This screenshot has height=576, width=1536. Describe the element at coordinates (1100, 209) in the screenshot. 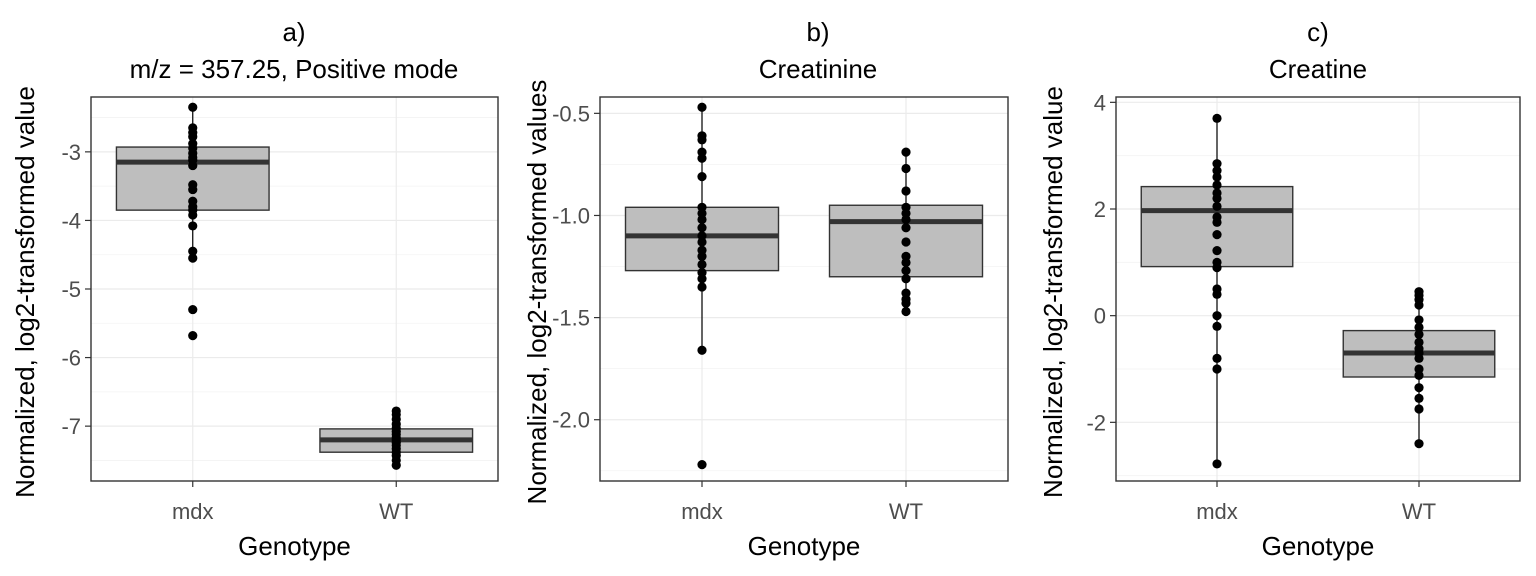

I see `y-tick-label: 2` at that location.